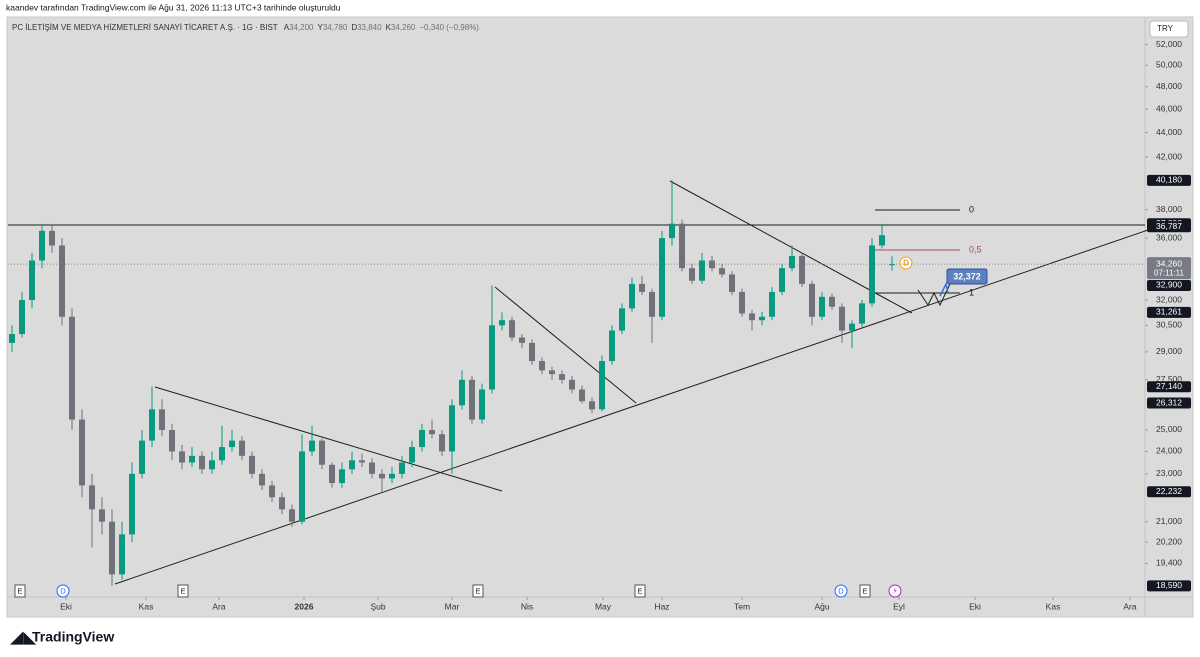  I want to click on legend-value: 34,200, so click(301, 27).